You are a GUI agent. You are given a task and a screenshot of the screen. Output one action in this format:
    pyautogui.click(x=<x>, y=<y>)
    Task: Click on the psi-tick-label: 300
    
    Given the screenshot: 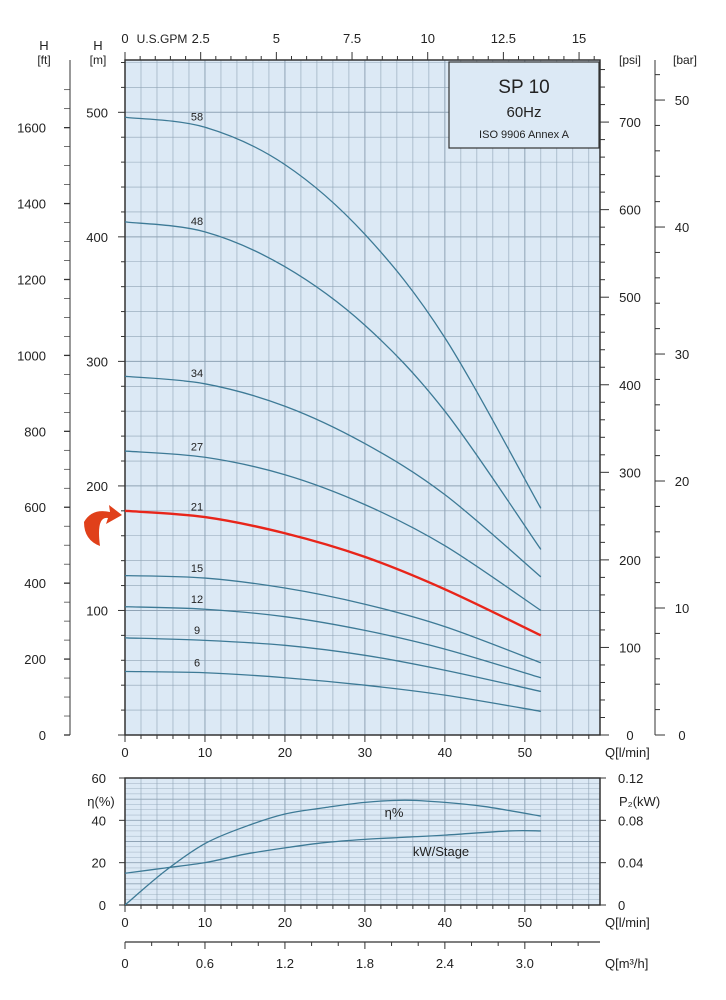 What is the action you would take?
    pyautogui.click(x=630, y=472)
    